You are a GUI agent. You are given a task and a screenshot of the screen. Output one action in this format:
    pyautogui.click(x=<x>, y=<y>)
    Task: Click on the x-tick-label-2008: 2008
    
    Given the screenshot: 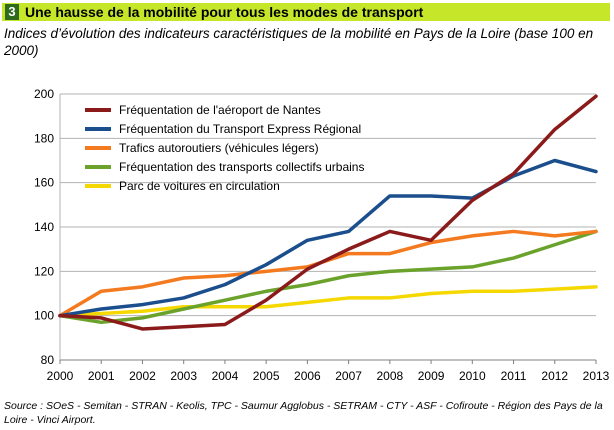 What is the action you would take?
    pyautogui.click(x=389, y=376)
    